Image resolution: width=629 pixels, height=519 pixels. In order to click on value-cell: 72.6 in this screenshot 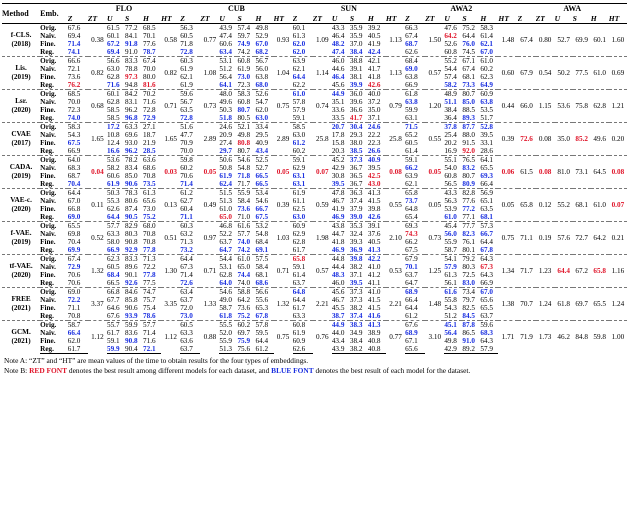, I will do `click(186, 283)`.